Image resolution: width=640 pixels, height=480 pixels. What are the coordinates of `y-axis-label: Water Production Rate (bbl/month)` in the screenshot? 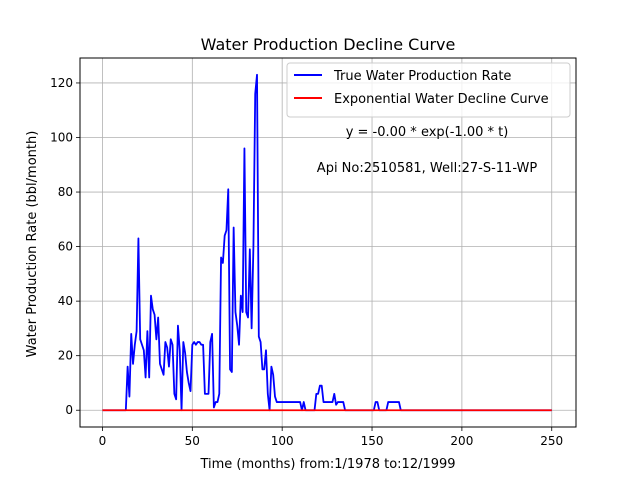 It's located at (32, 244).